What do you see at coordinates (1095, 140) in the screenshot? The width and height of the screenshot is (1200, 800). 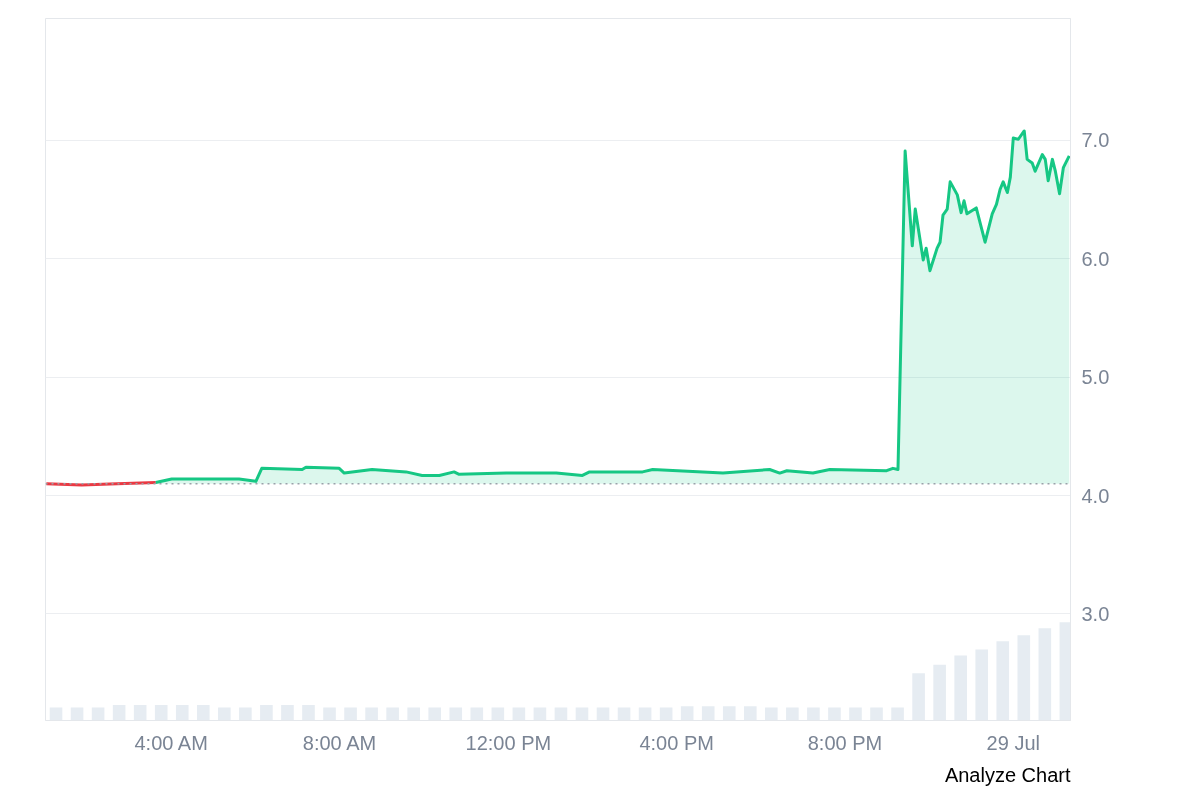 I see `y-tick-label: 7.0` at bounding box center [1095, 140].